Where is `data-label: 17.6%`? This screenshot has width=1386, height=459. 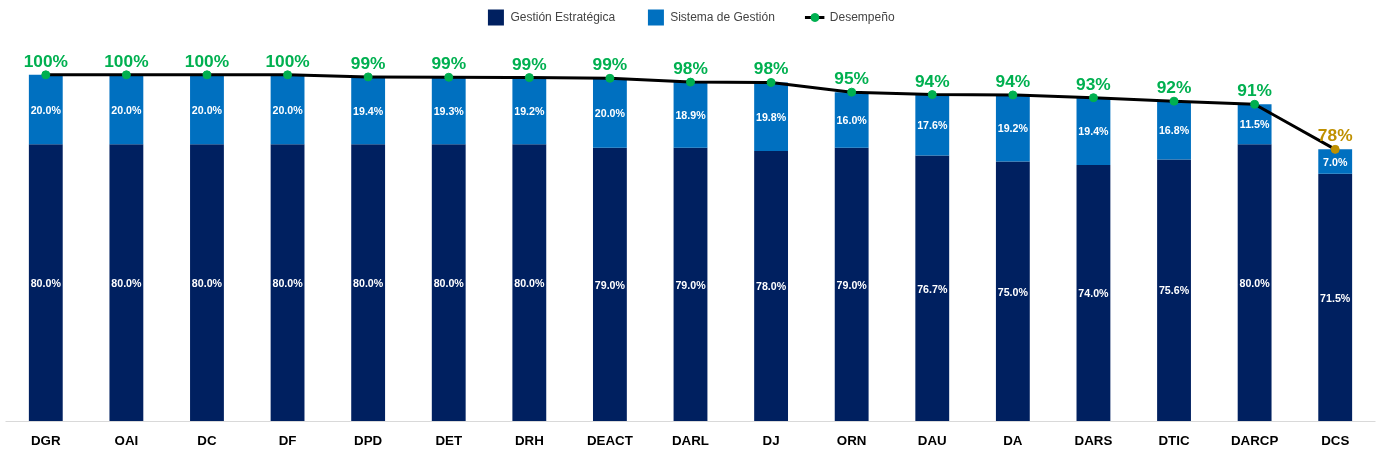
data-label: 17.6% is located at coordinates (932, 125).